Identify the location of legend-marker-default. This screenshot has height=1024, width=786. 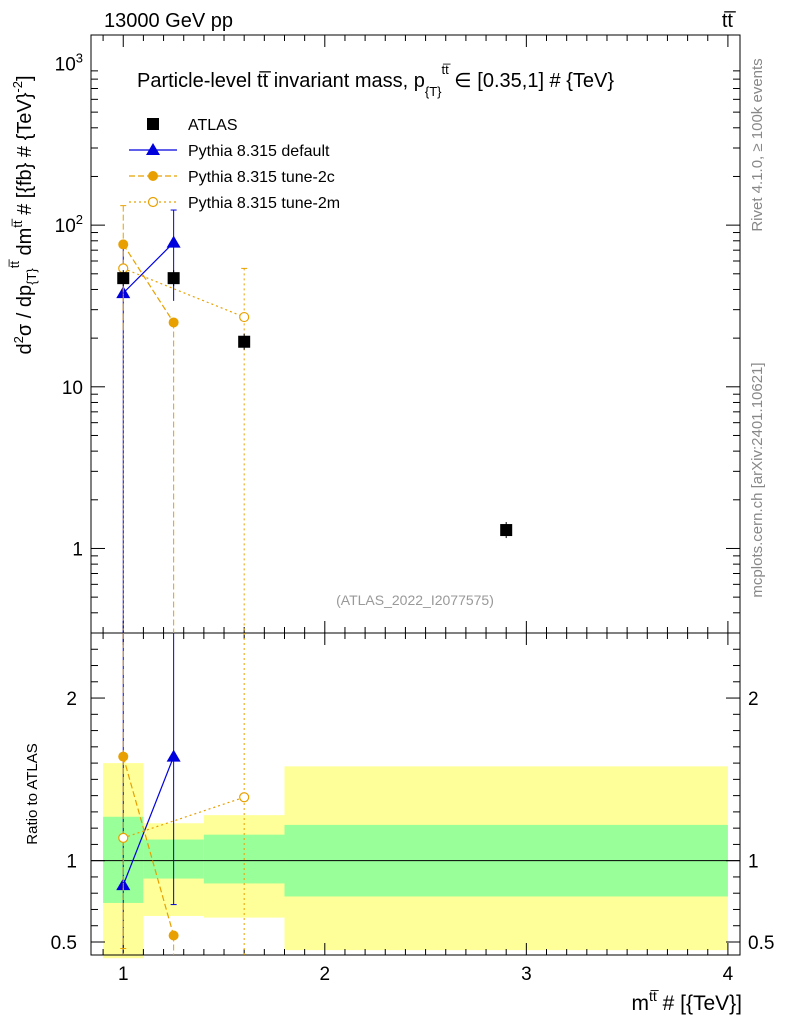
(153, 149).